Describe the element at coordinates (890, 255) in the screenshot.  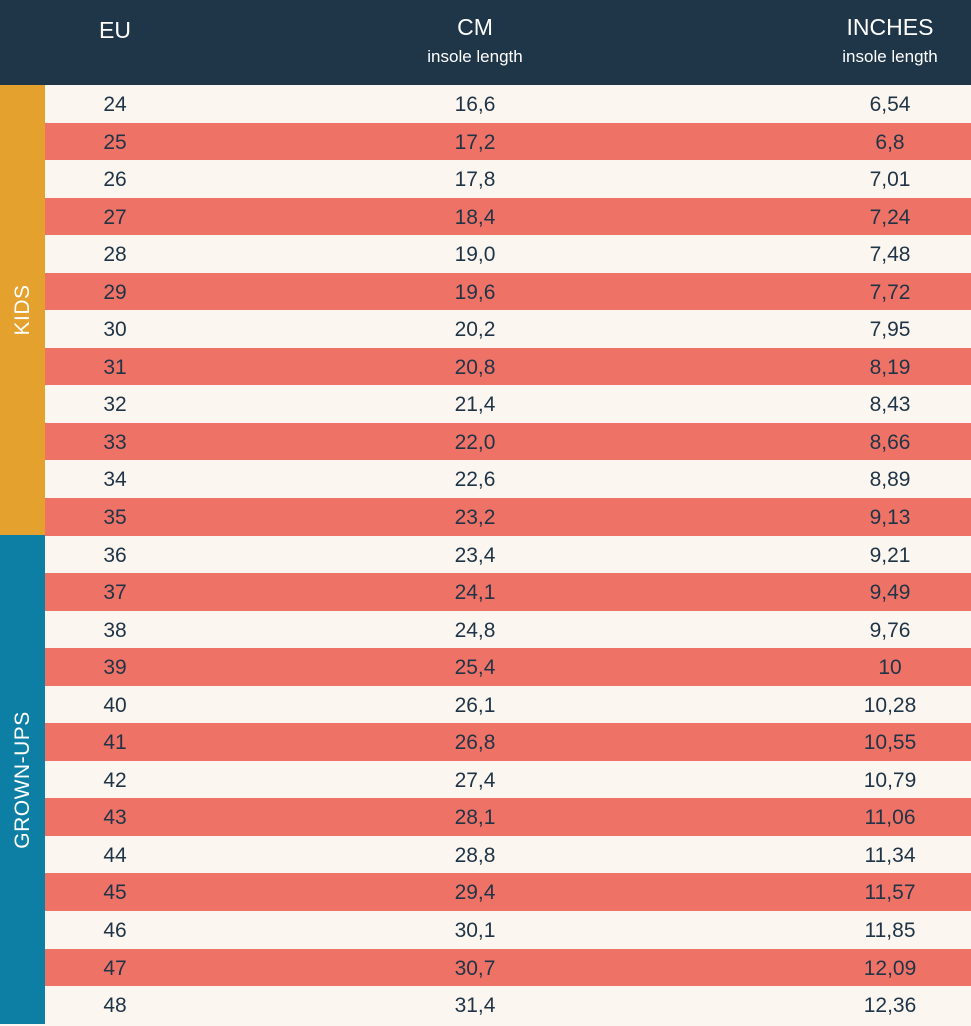
I see `cell-inches: 7,48` at that location.